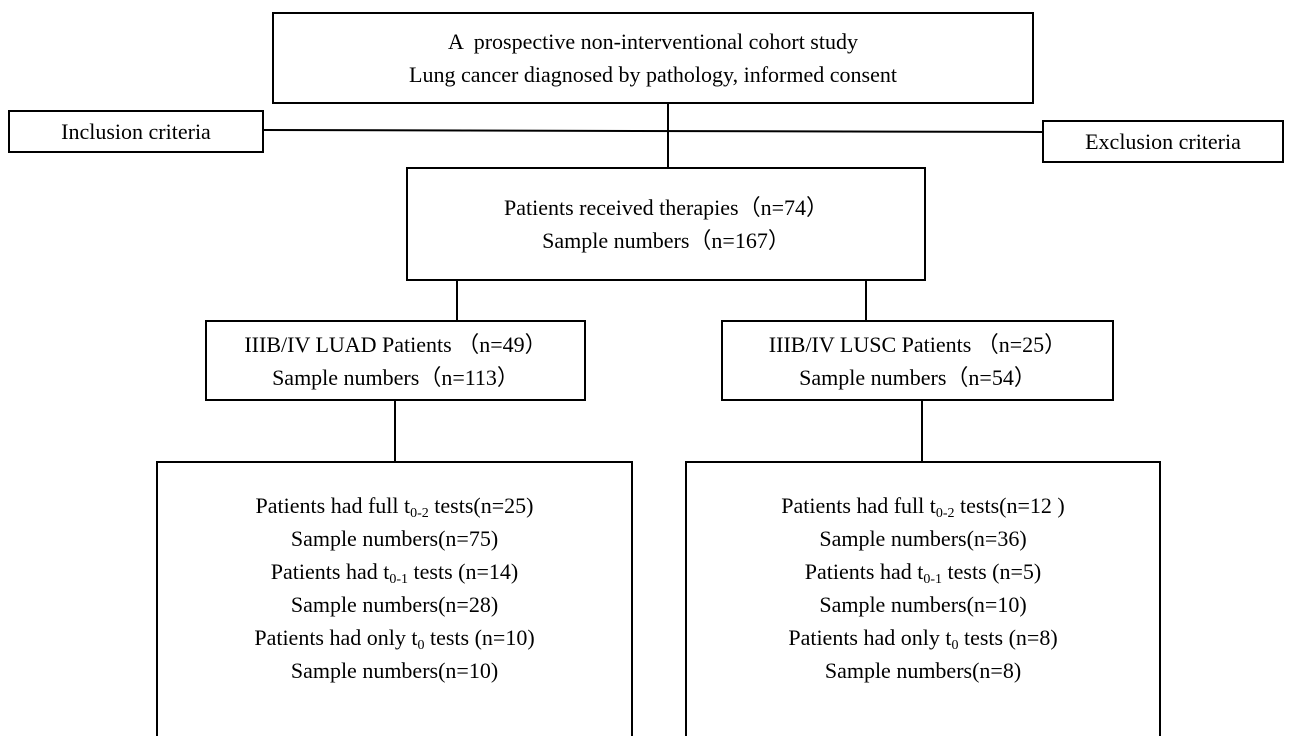  I want to click on text-line: Sample numbers（n=167）, so click(666, 240).